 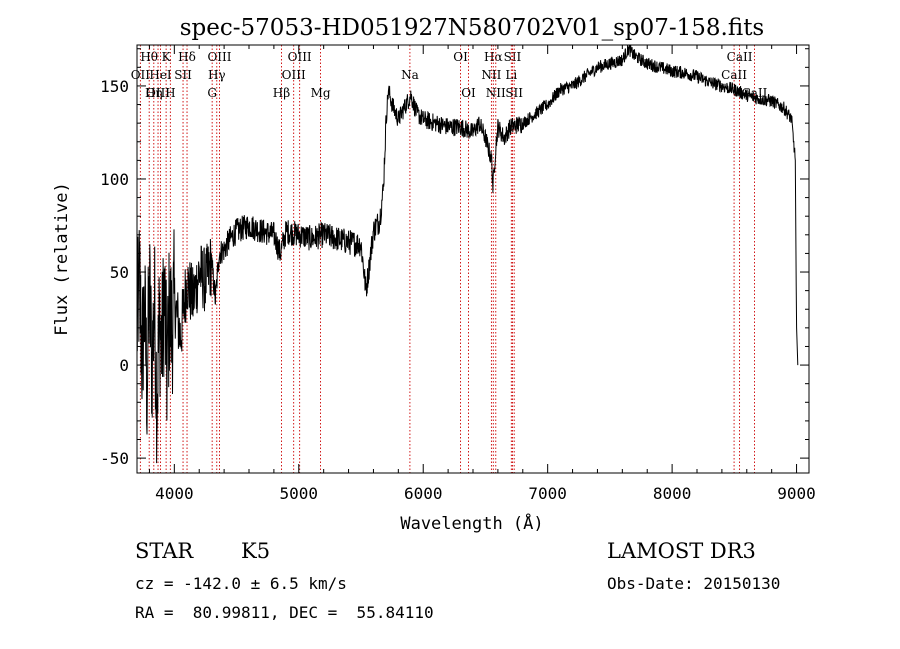 I want to click on line-marker-label: G, so click(x=212, y=93).